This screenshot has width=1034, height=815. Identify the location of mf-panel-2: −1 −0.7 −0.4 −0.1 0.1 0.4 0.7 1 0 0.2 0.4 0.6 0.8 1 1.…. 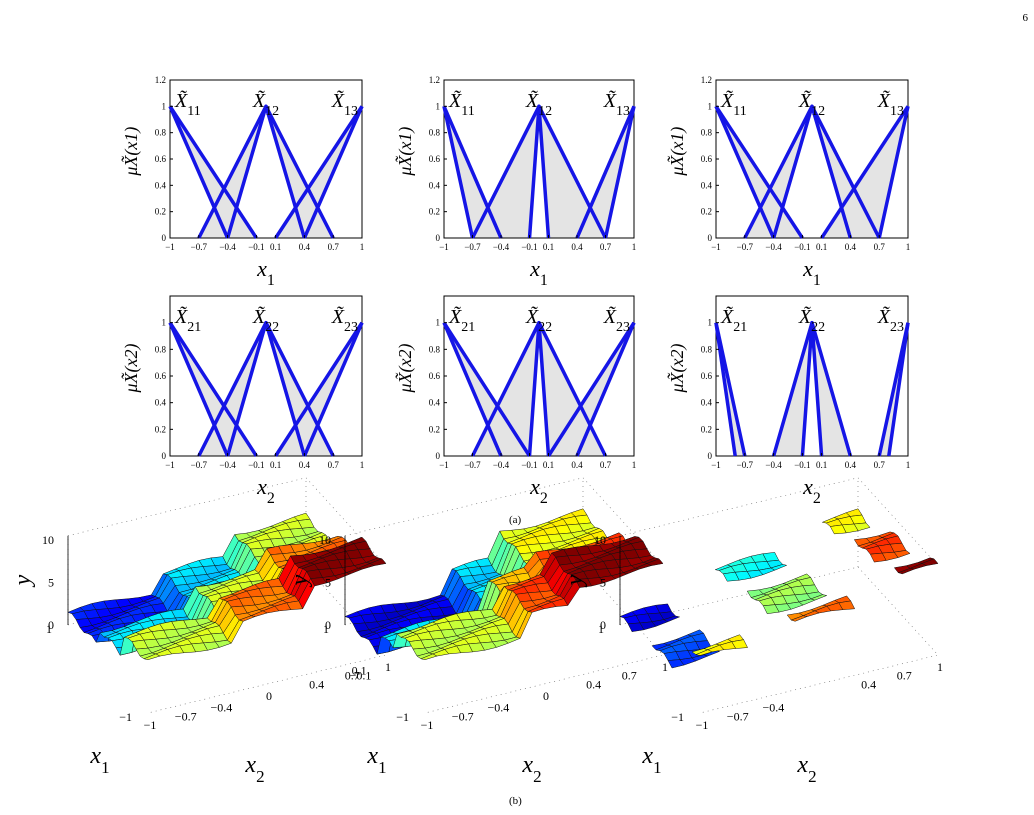
(515, 182).